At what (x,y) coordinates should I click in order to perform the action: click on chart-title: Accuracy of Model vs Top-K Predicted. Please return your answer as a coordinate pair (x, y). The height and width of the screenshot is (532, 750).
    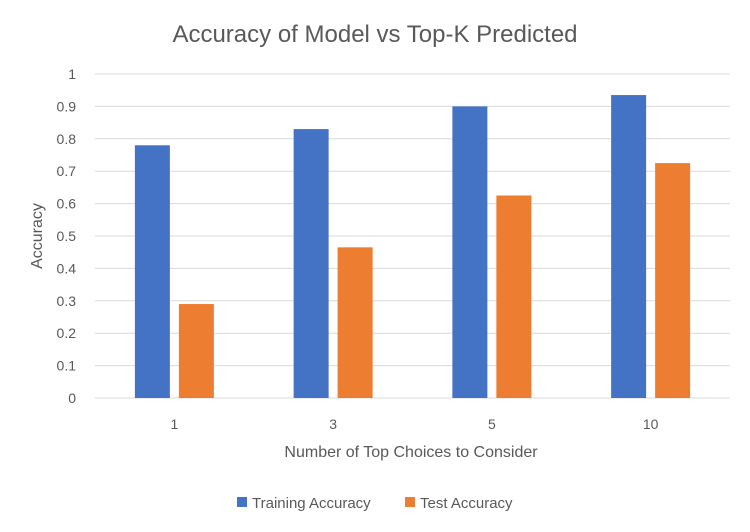
    Looking at the image, I should click on (374, 34).